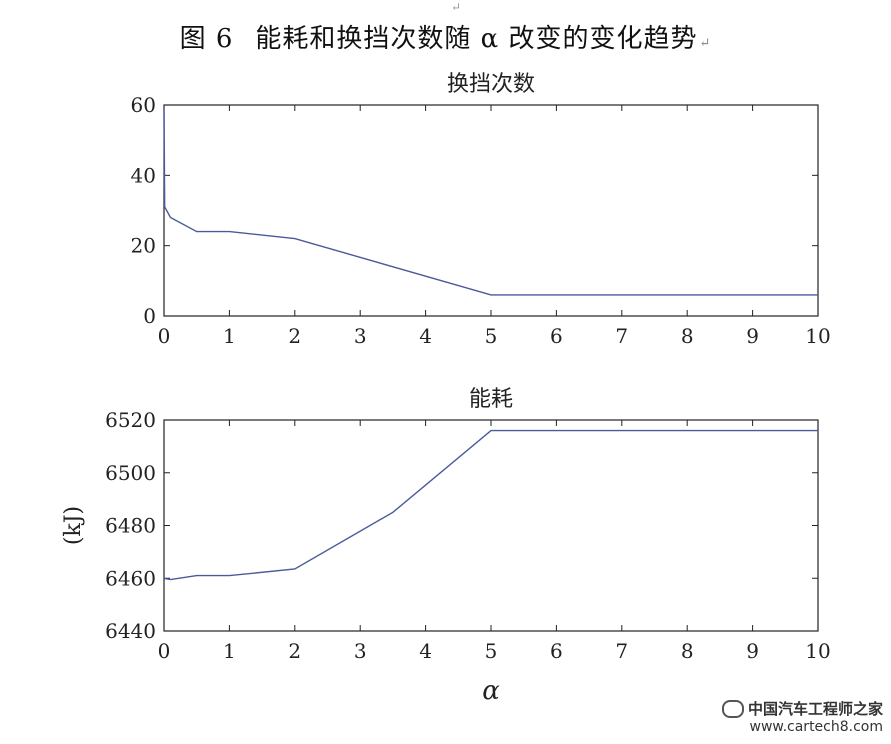  Describe the element at coordinates (143, 175) in the screenshot. I see `y-tick-label: 40` at that location.